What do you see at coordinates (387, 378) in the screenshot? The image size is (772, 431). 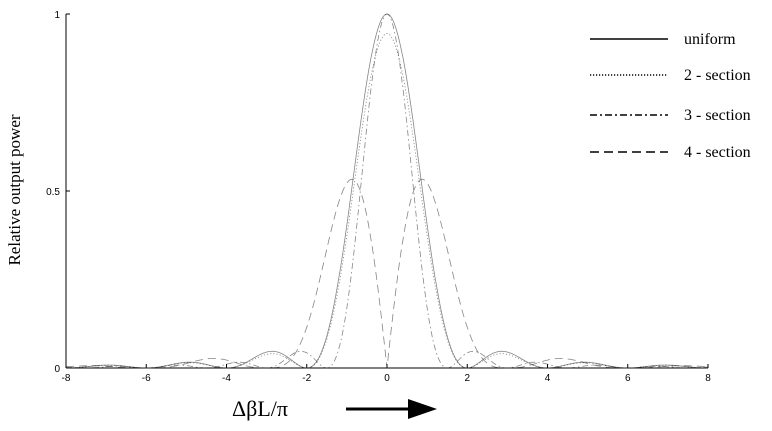 I see `x-tick-label: 0` at bounding box center [387, 378].